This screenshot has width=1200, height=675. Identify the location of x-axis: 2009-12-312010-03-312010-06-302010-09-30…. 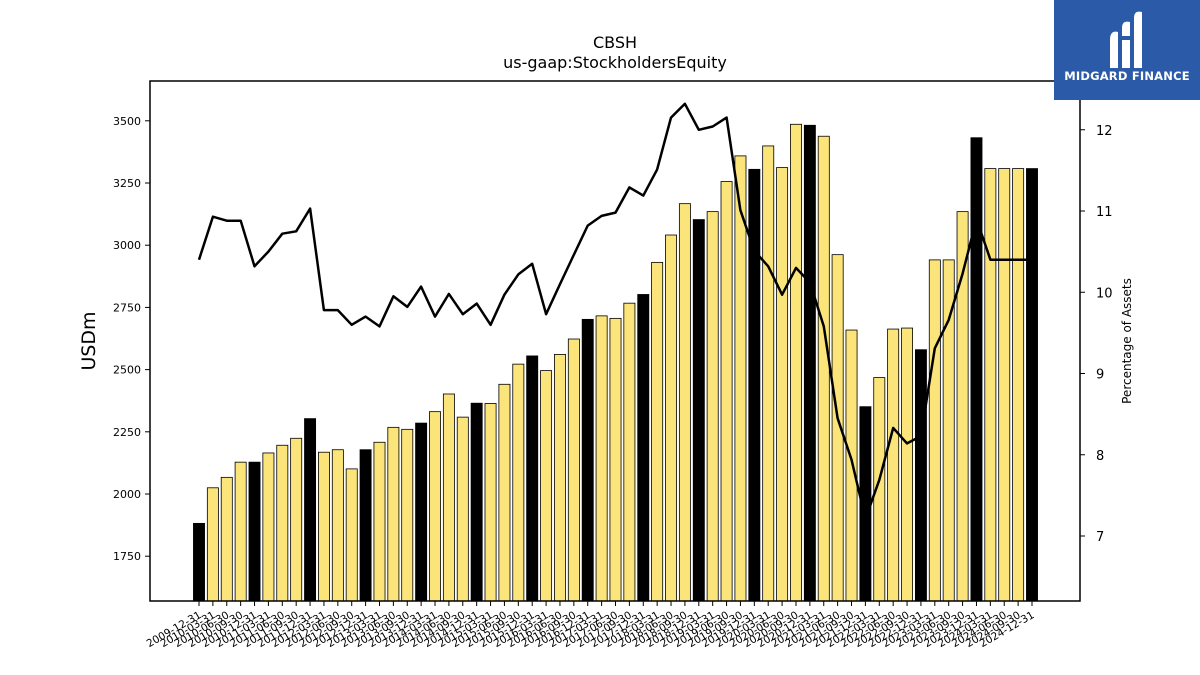
(591, 625).